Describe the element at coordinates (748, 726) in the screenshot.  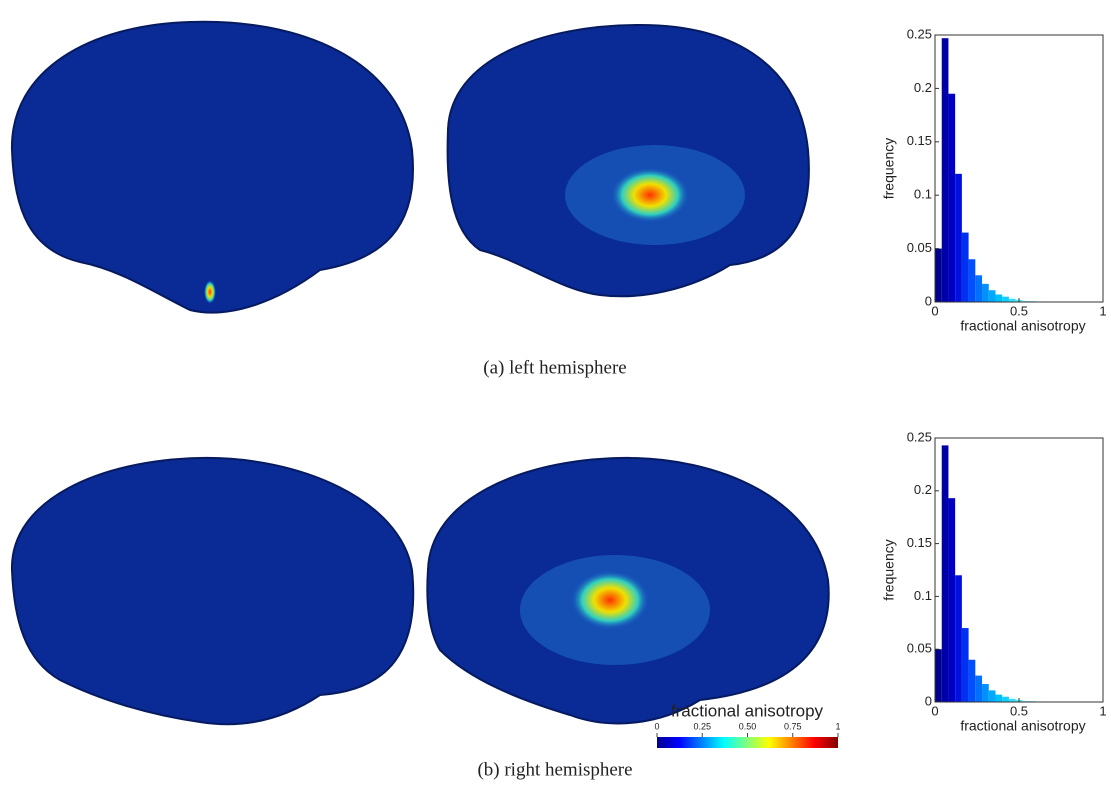
I see `colorbar-tick-label: 0.50` at that location.